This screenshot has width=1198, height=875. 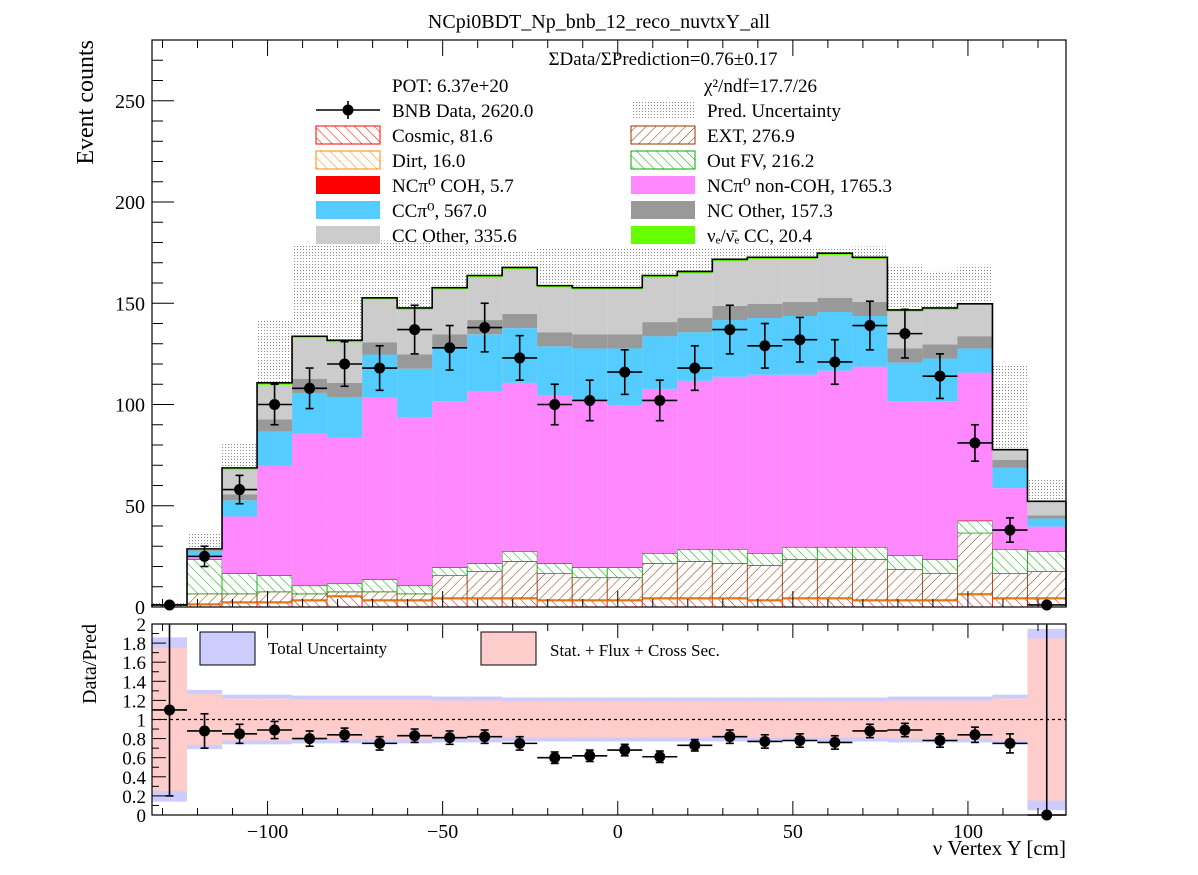 I want to click on ratio-y-tick-label: 0.2, so click(x=134, y=797).